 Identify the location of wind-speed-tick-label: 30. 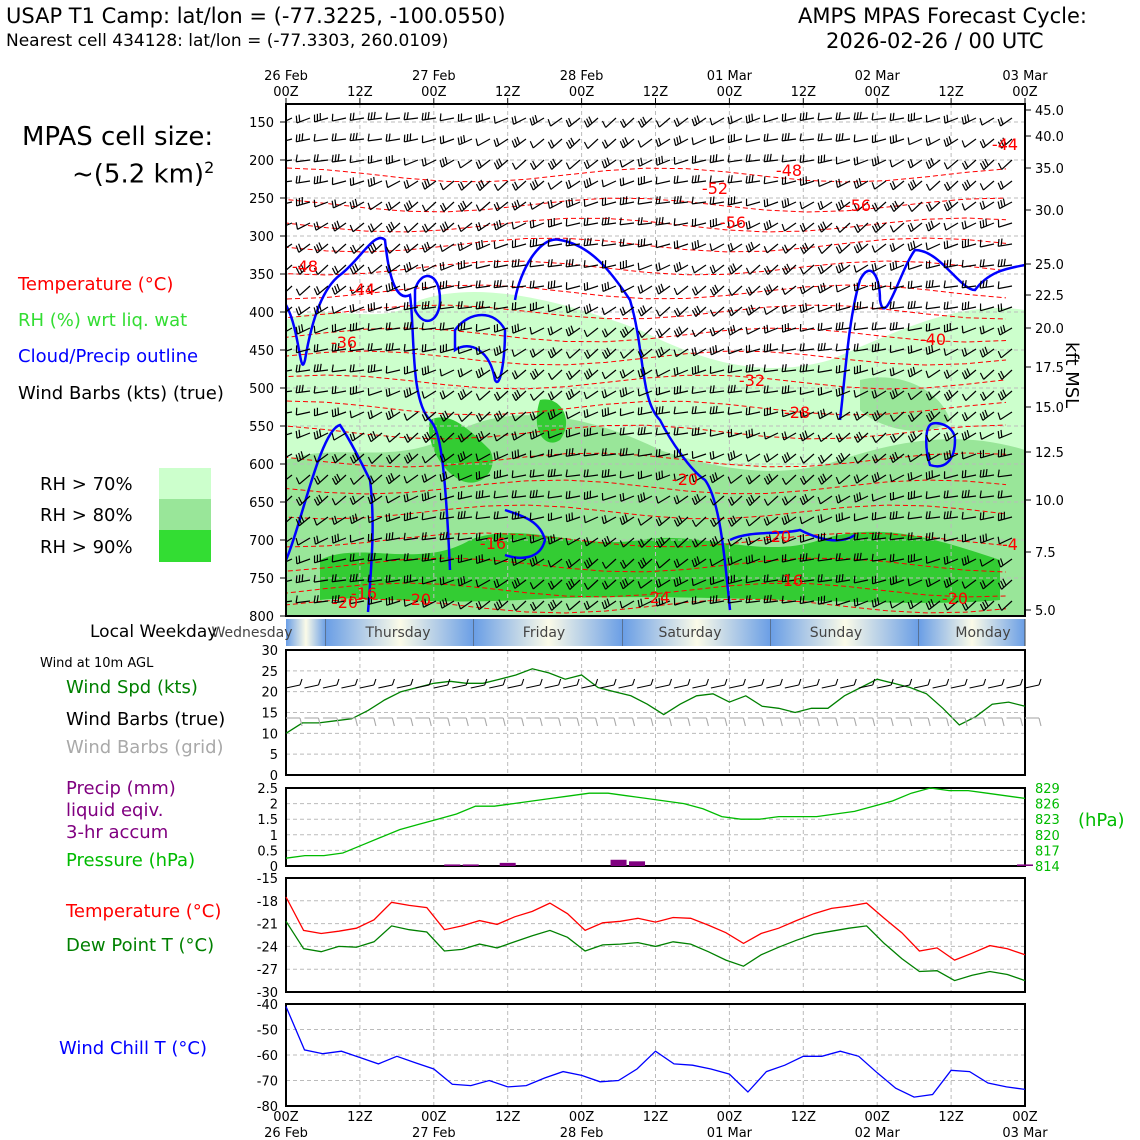
(269, 651).